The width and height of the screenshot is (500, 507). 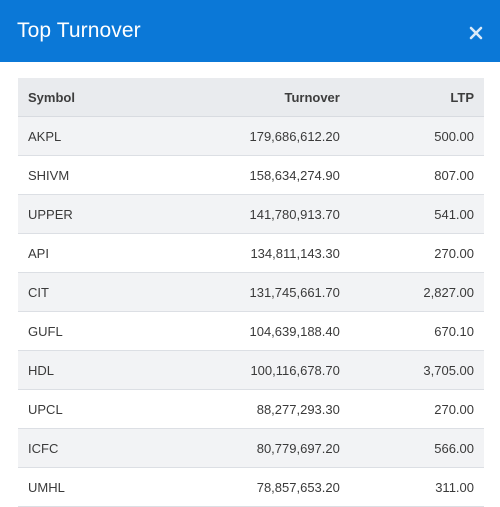 I want to click on cell-ltp: 566.00, so click(x=418, y=448).